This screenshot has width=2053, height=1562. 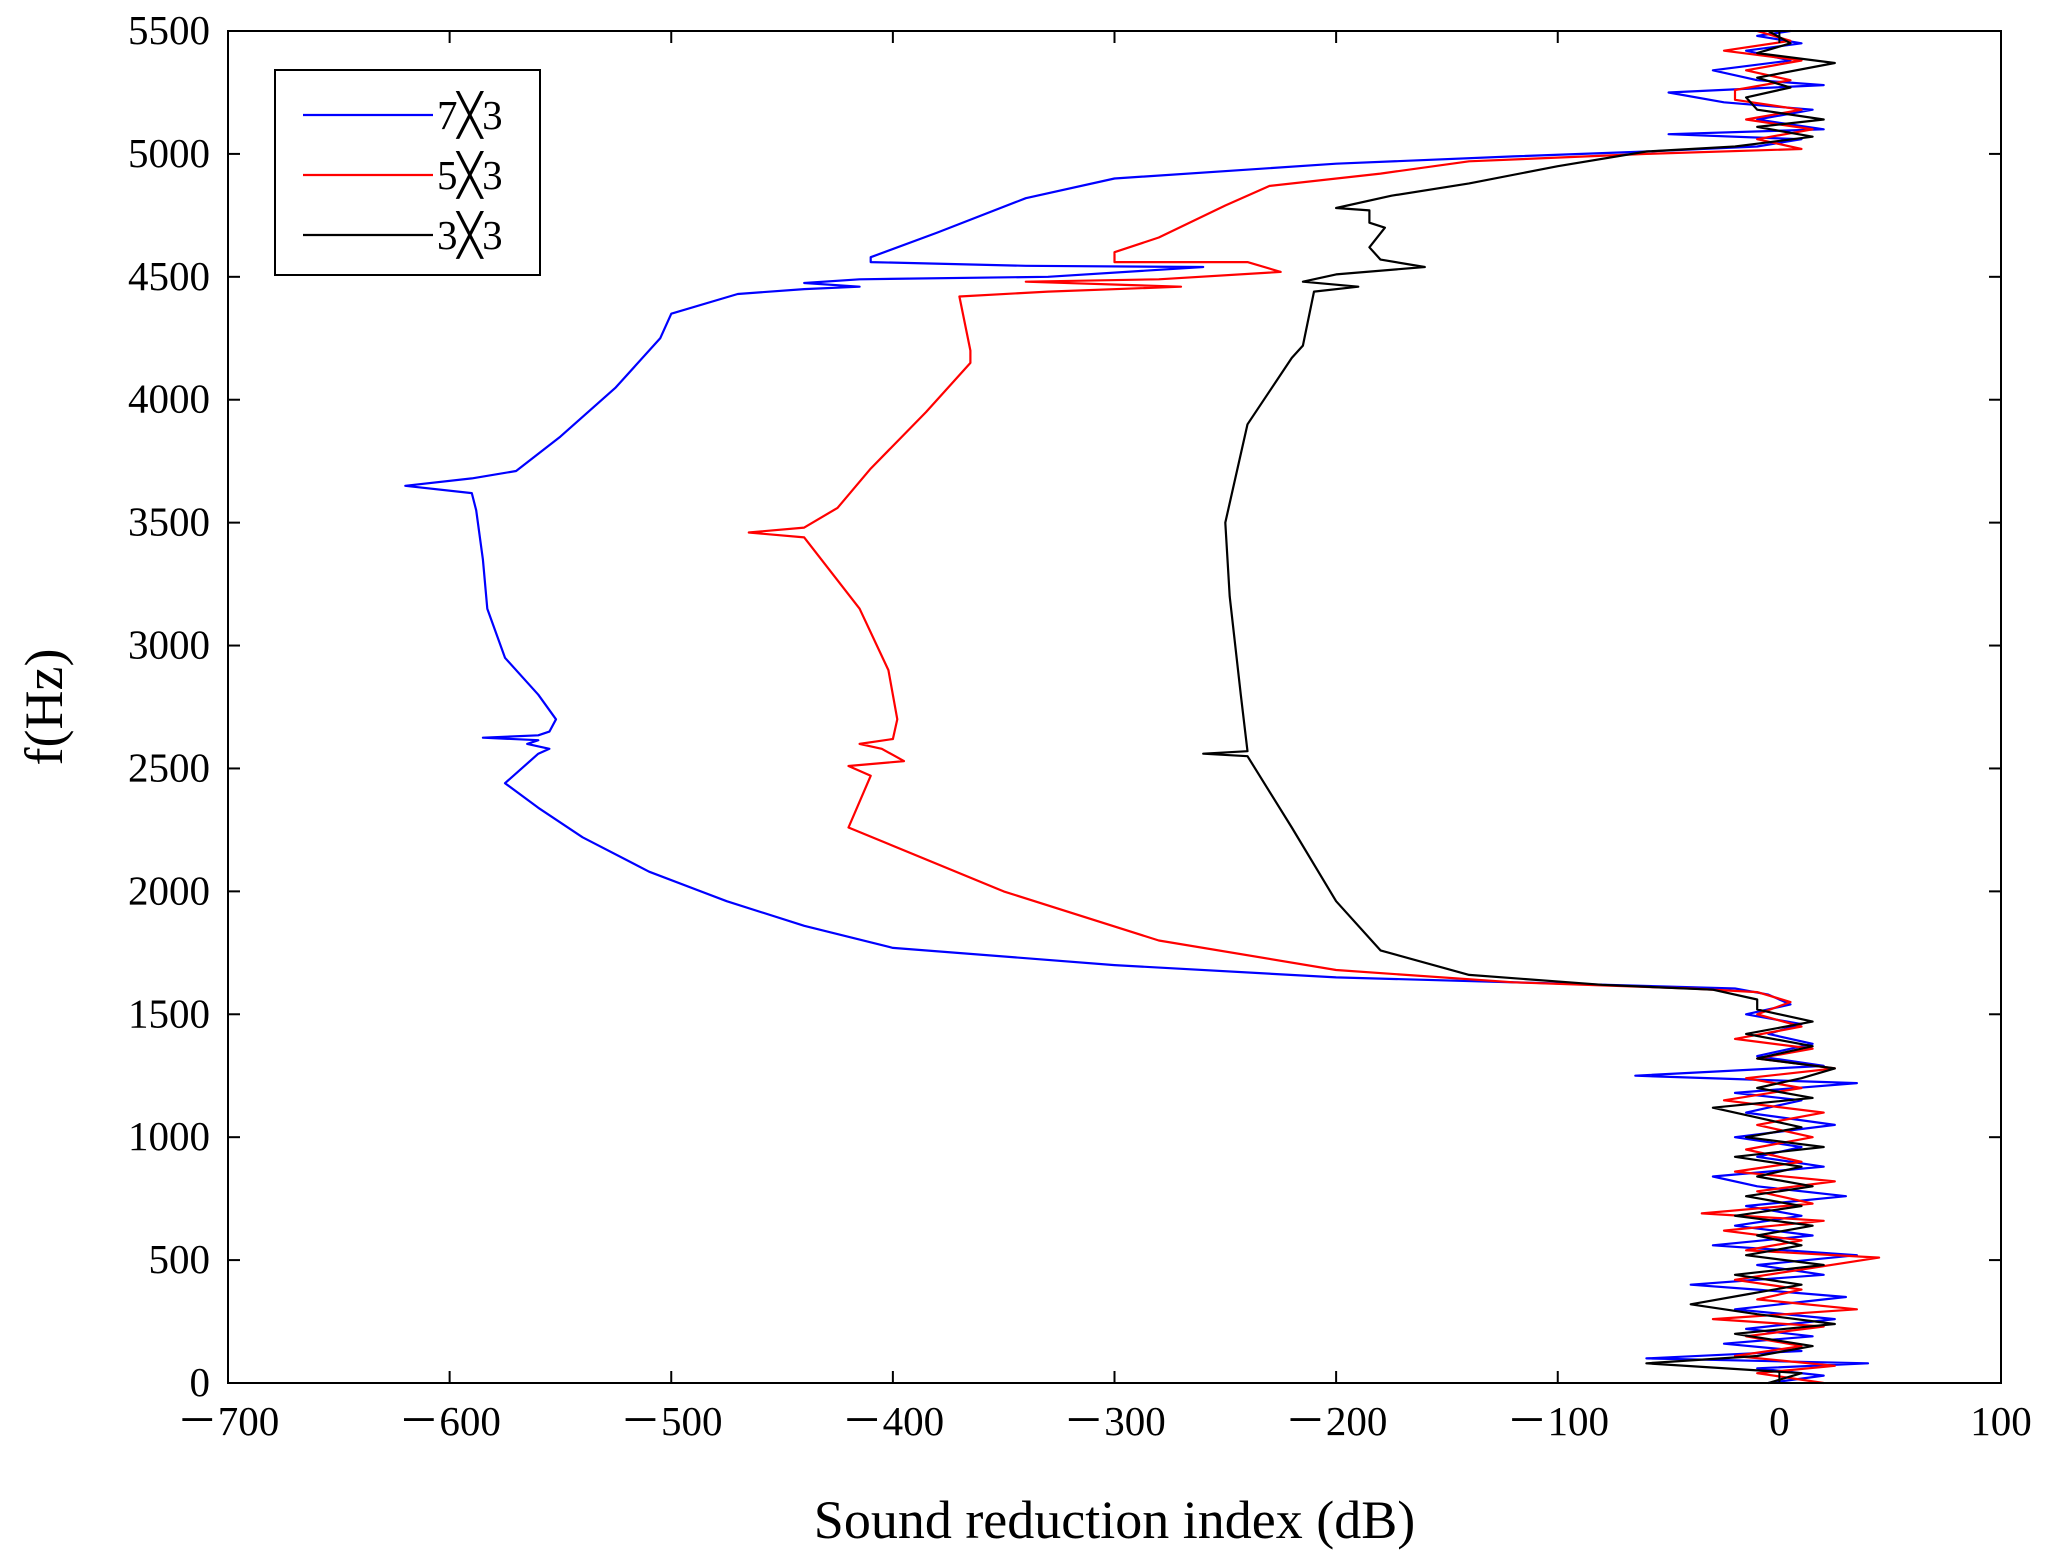 What do you see at coordinates (449, 1421) in the screenshot?
I see `x-tick-label: －600` at bounding box center [449, 1421].